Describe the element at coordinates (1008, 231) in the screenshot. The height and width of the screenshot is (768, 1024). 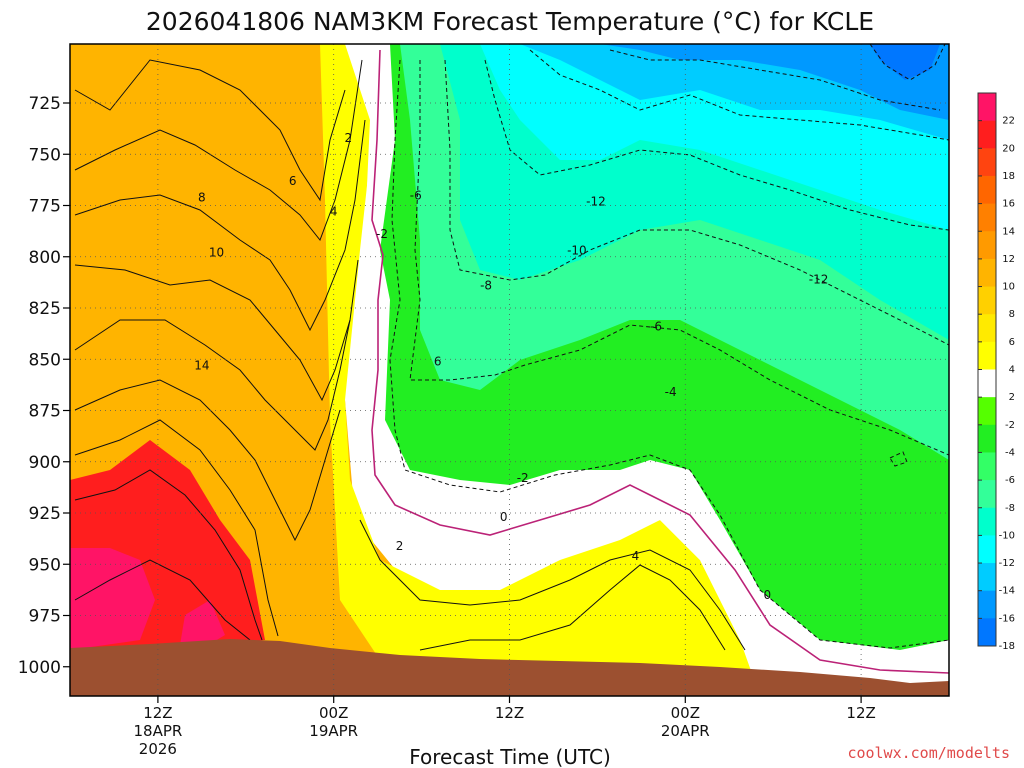
I see `colorbar-label: 14` at that location.